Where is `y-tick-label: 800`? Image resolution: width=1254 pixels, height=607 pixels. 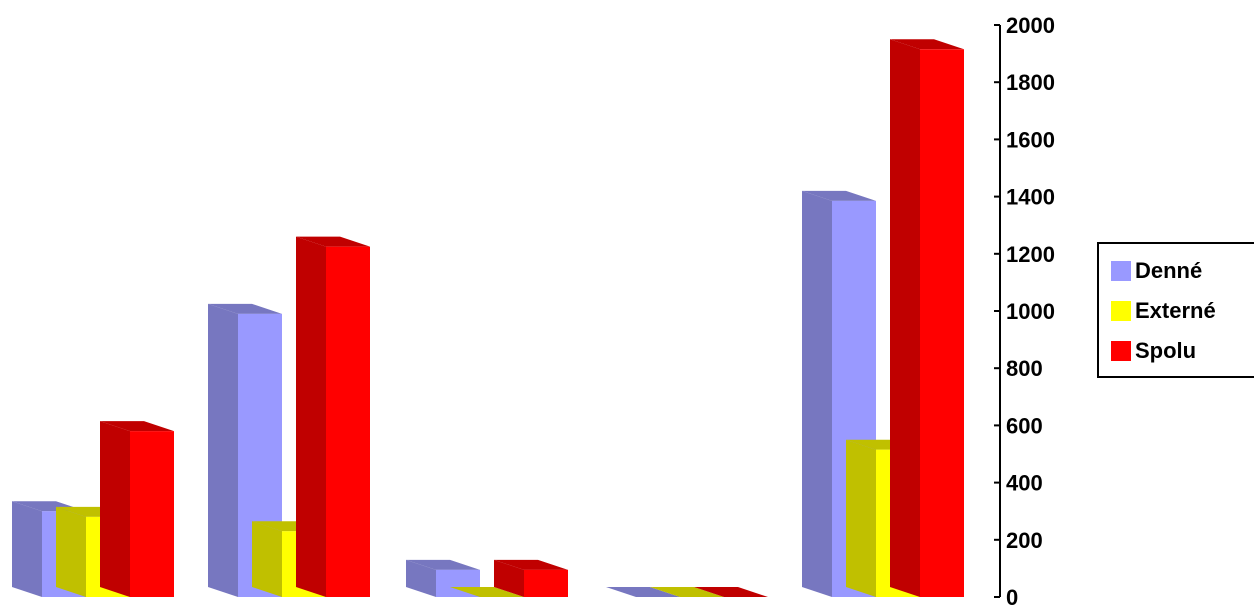
y-tick-label: 800 is located at coordinates (1024, 368).